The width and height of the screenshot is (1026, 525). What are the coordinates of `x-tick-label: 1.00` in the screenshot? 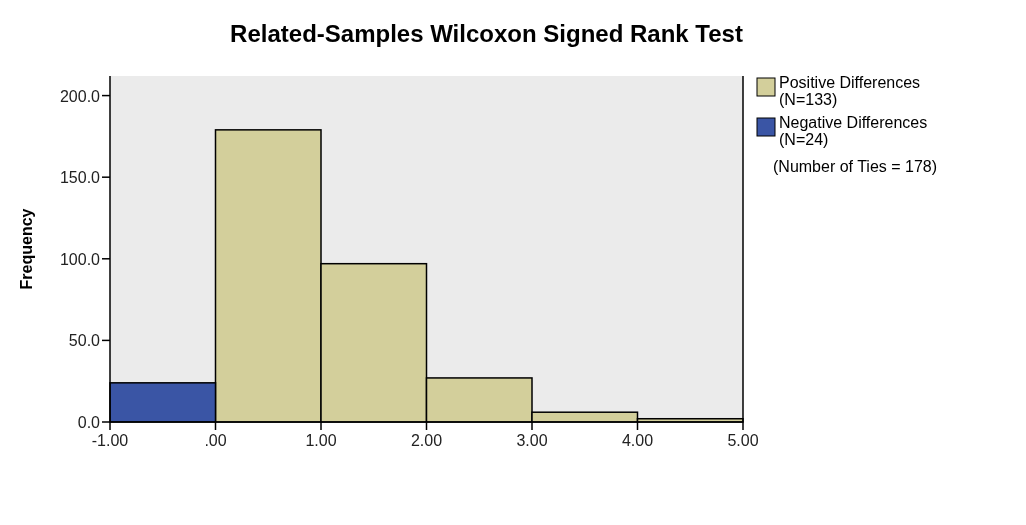 It's located at (321, 440).